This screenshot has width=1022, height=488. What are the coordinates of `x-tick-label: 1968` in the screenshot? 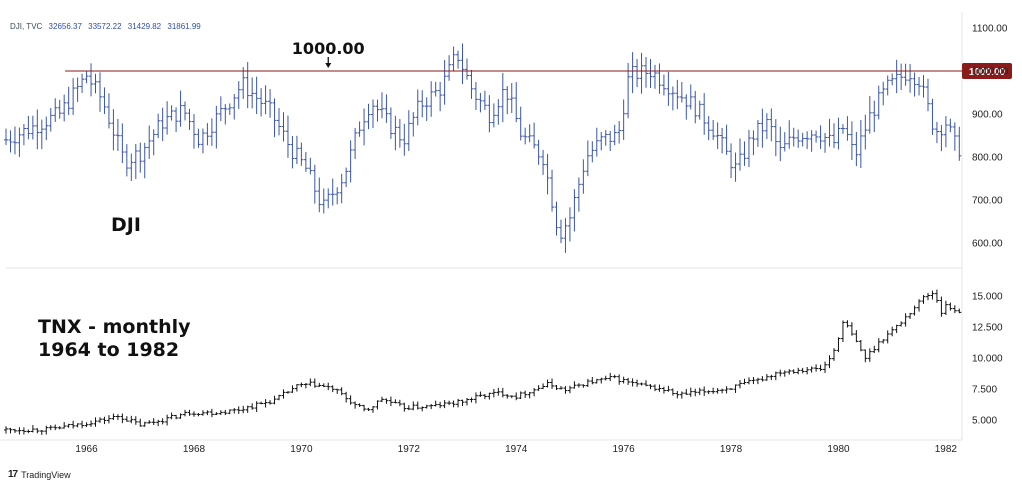 It's located at (194, 449).